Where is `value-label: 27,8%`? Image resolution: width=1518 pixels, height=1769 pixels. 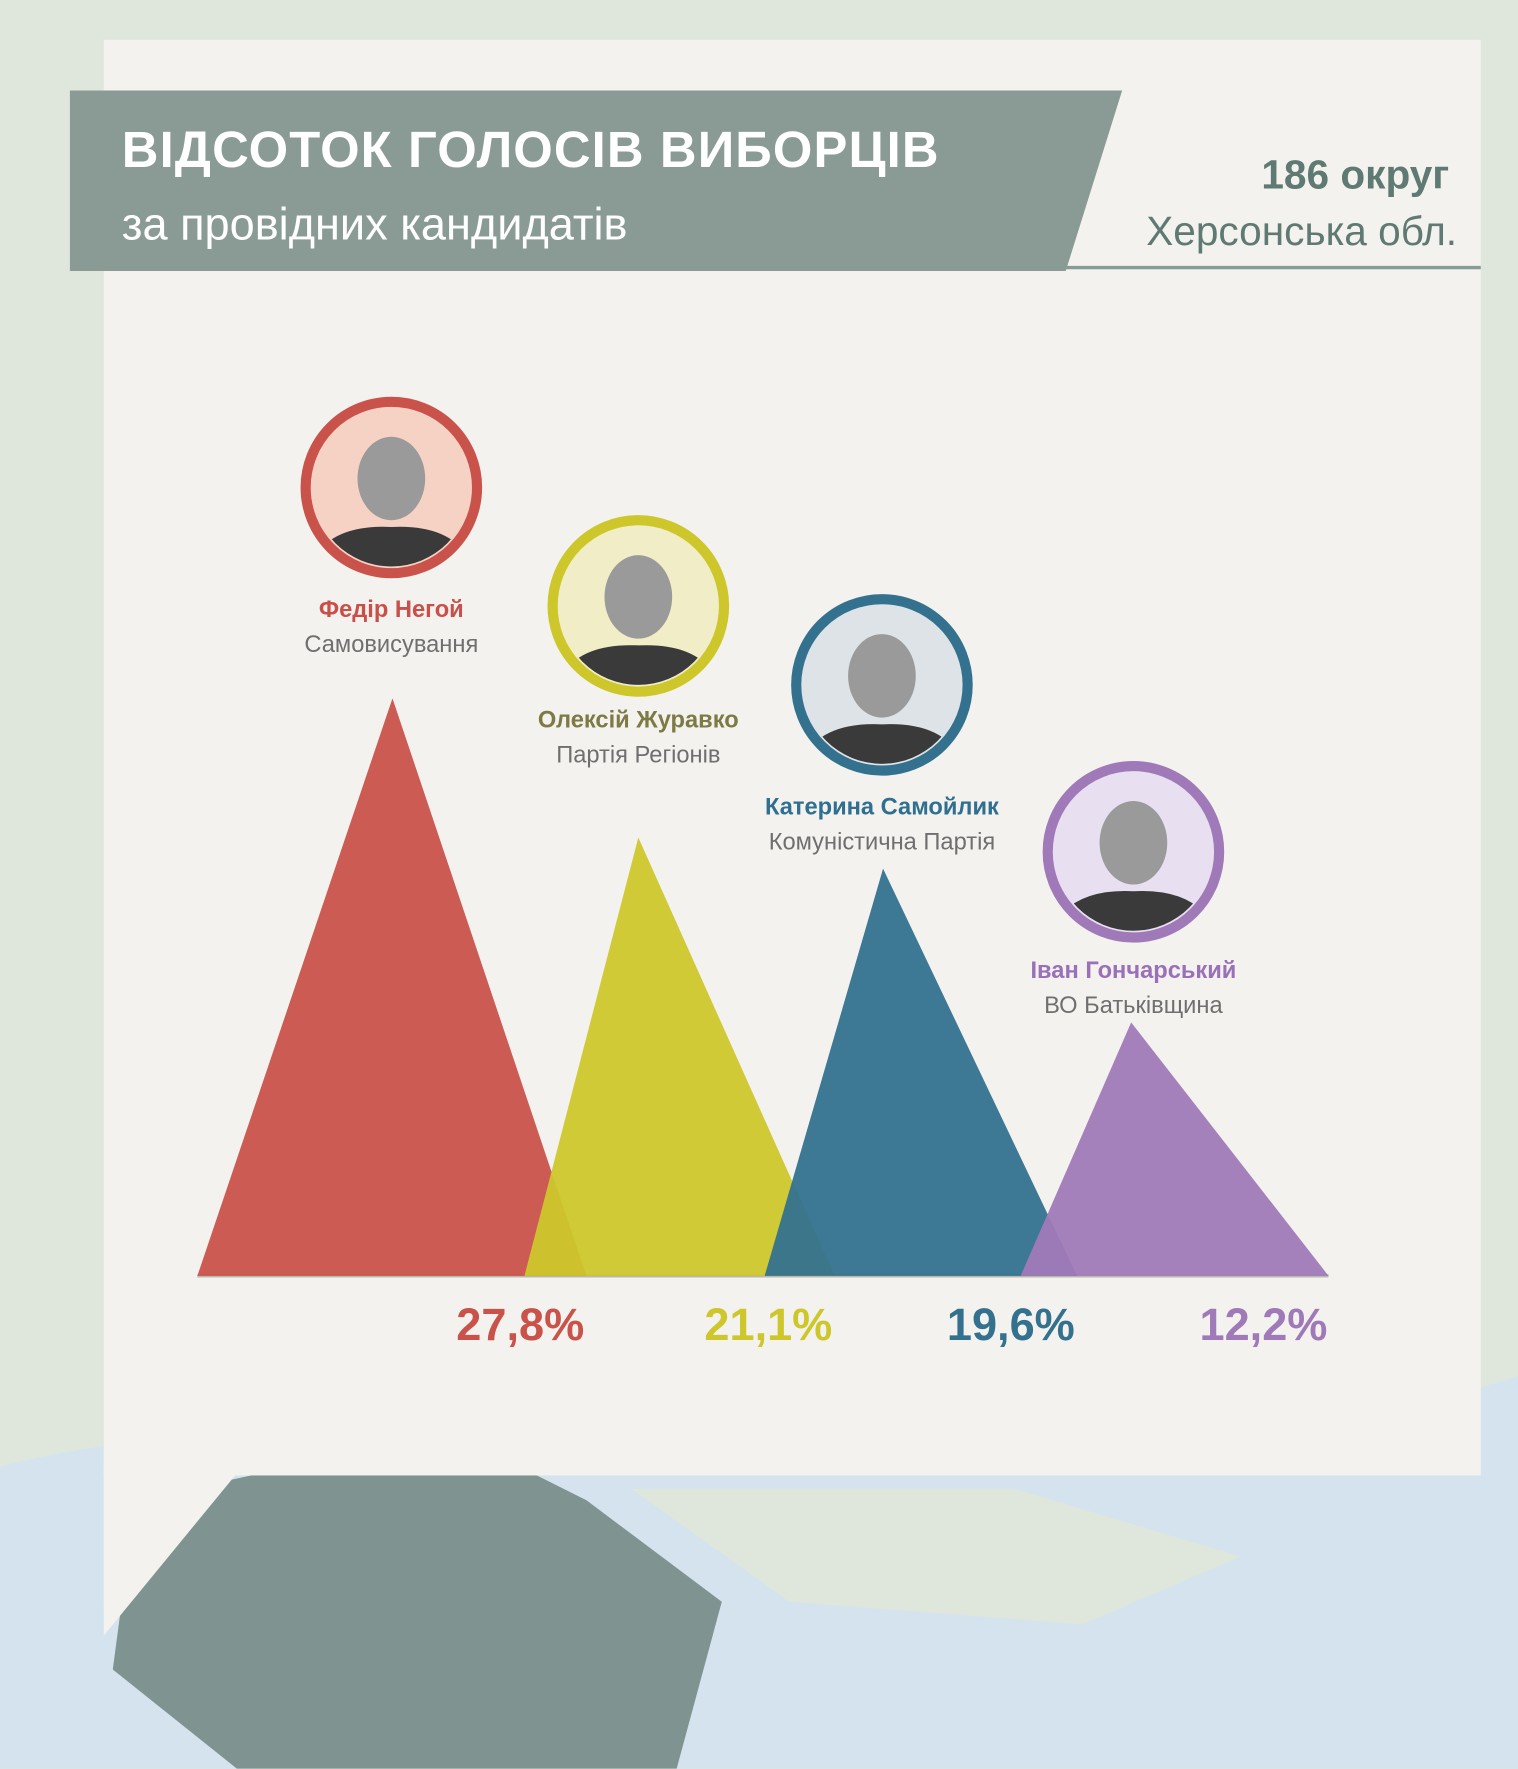
value-label: 27,8% is located at coordinates (520, 1324).